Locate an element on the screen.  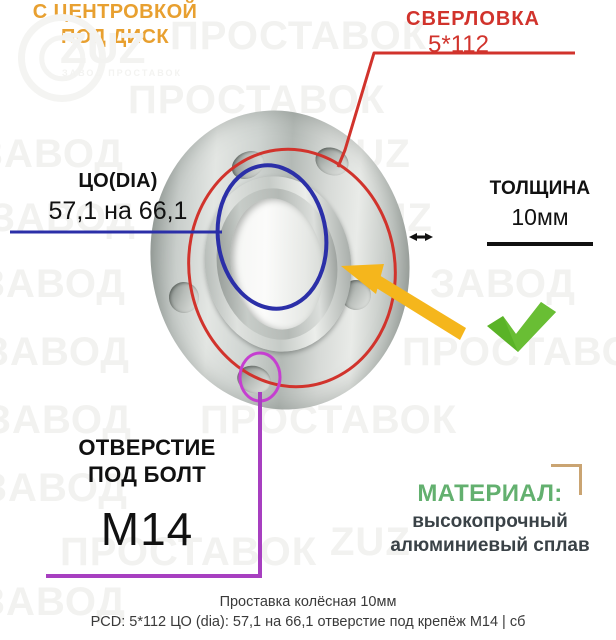
annotation-center-bore: ЦО(DIA) 57,1 на 66,1 is located at coordinates (118, 198).